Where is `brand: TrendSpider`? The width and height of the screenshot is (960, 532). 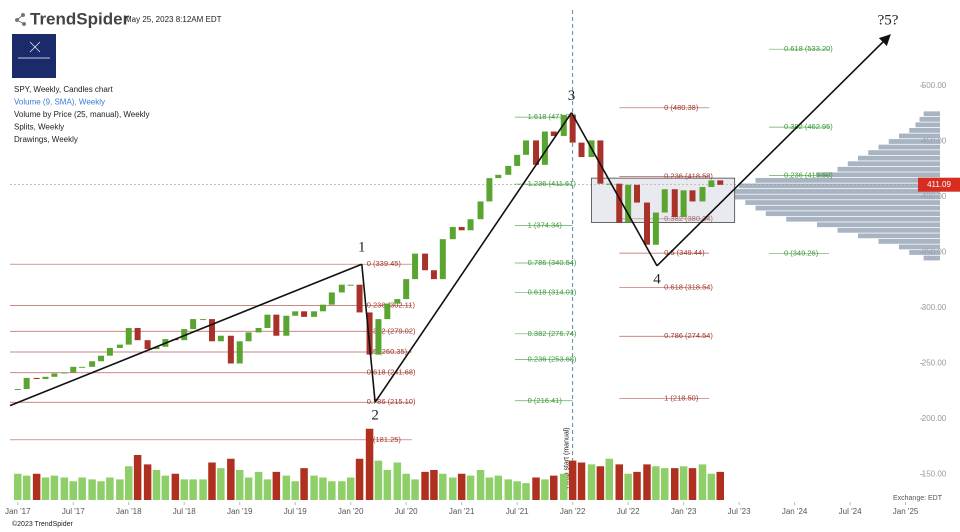
brand: TrendSpider is located at coordinates (80, 18).